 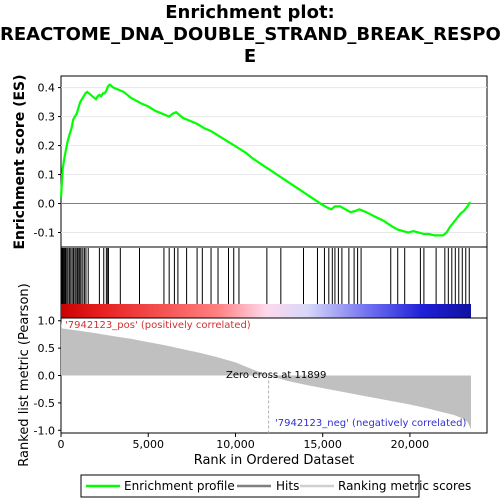 What do you see at coordinates (276, 375) in the screenshot?
I see `zero-cross-label: Zero cross at 11899` at bounding box center [276, 375].